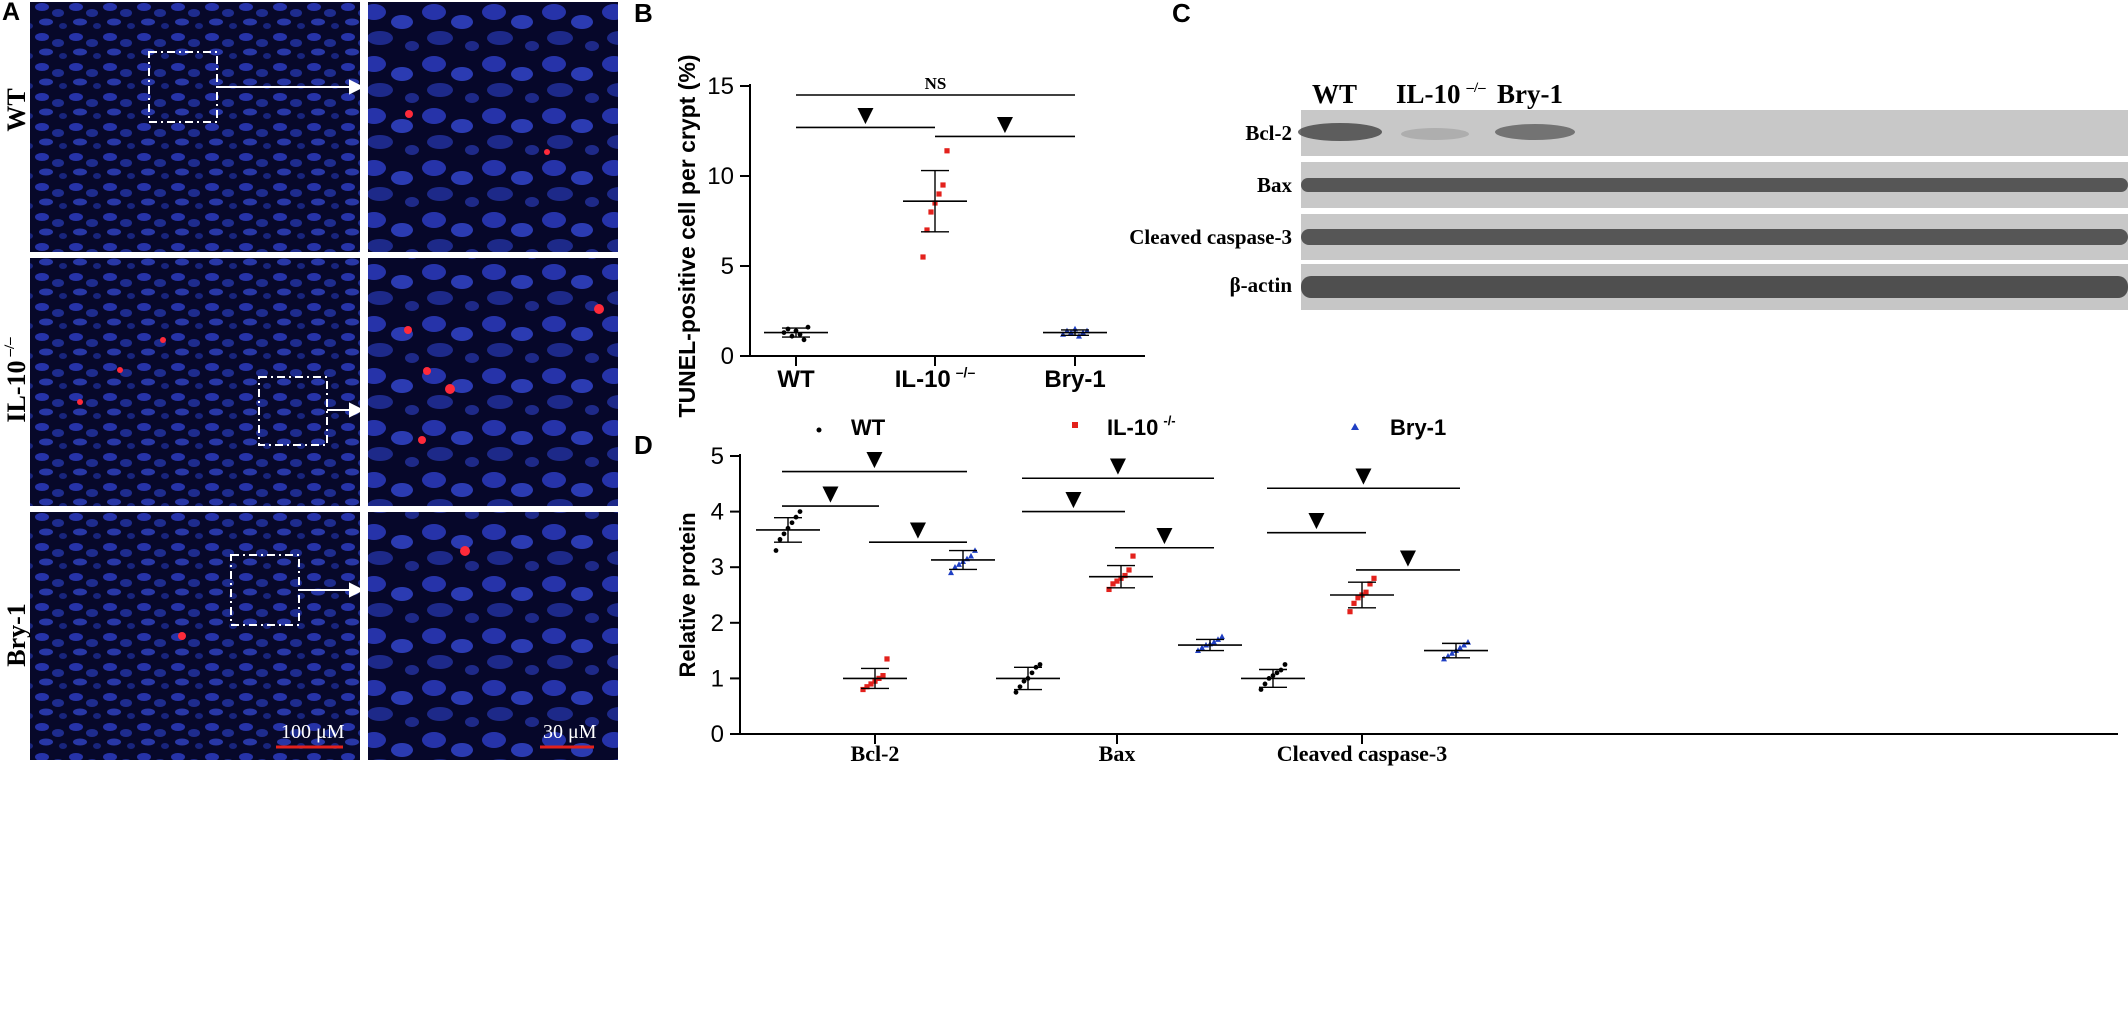 This screenshot has width=2128, height=1035. Describe the element at coordinates (966, 372) in the screenshot. I see `chart-b-x-tick-superscript: –/–` at that location.